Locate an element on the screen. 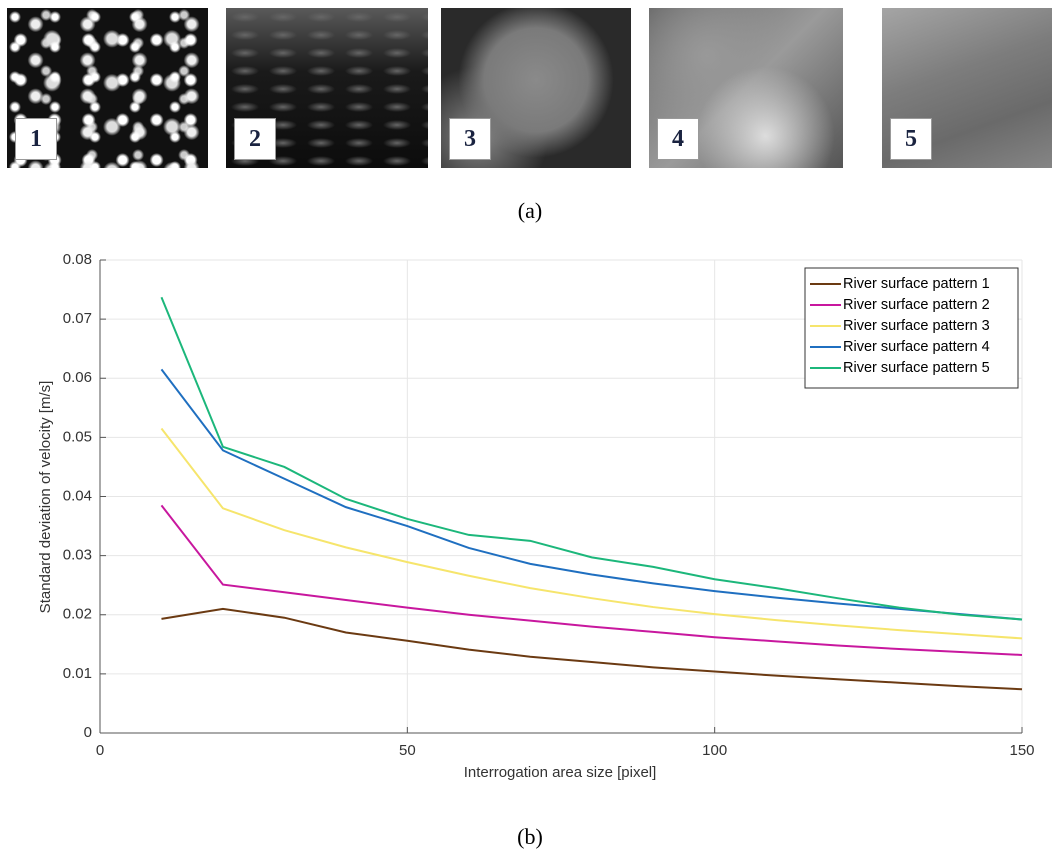 The height and width of the screenshot is (856, 1059). panel-label: 1 is located at coordinates (36, 139).